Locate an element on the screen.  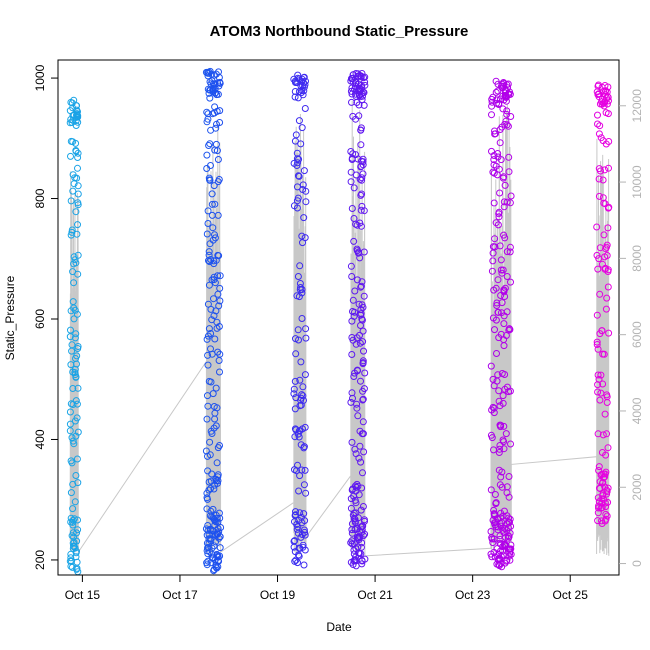
y2-tick-label: 6000 is located at coordinates (637, 334).